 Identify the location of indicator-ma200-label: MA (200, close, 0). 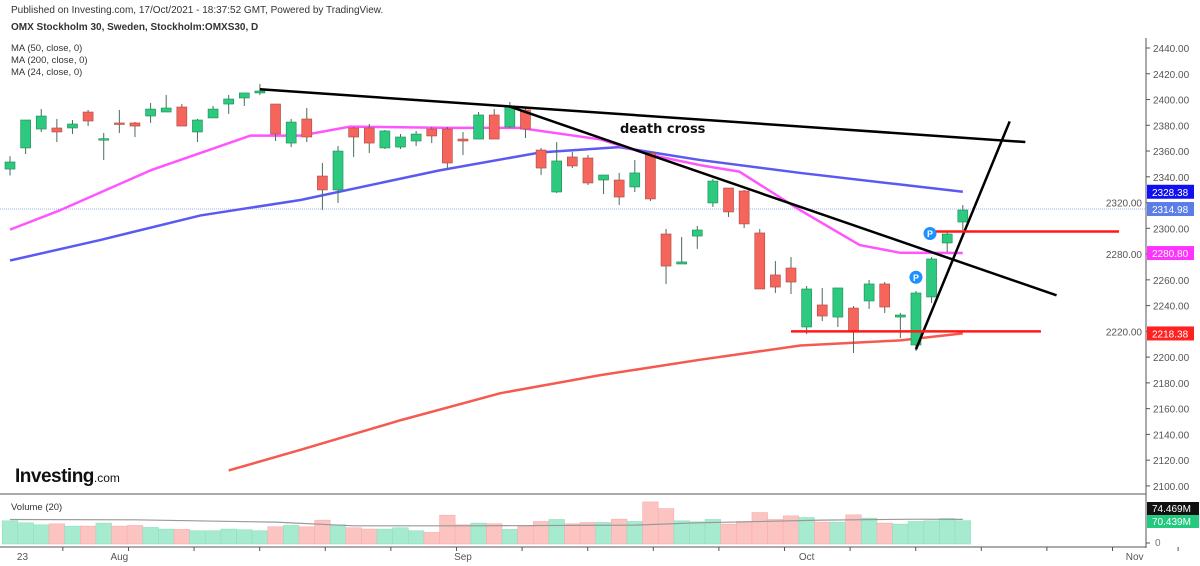
(49, 60).